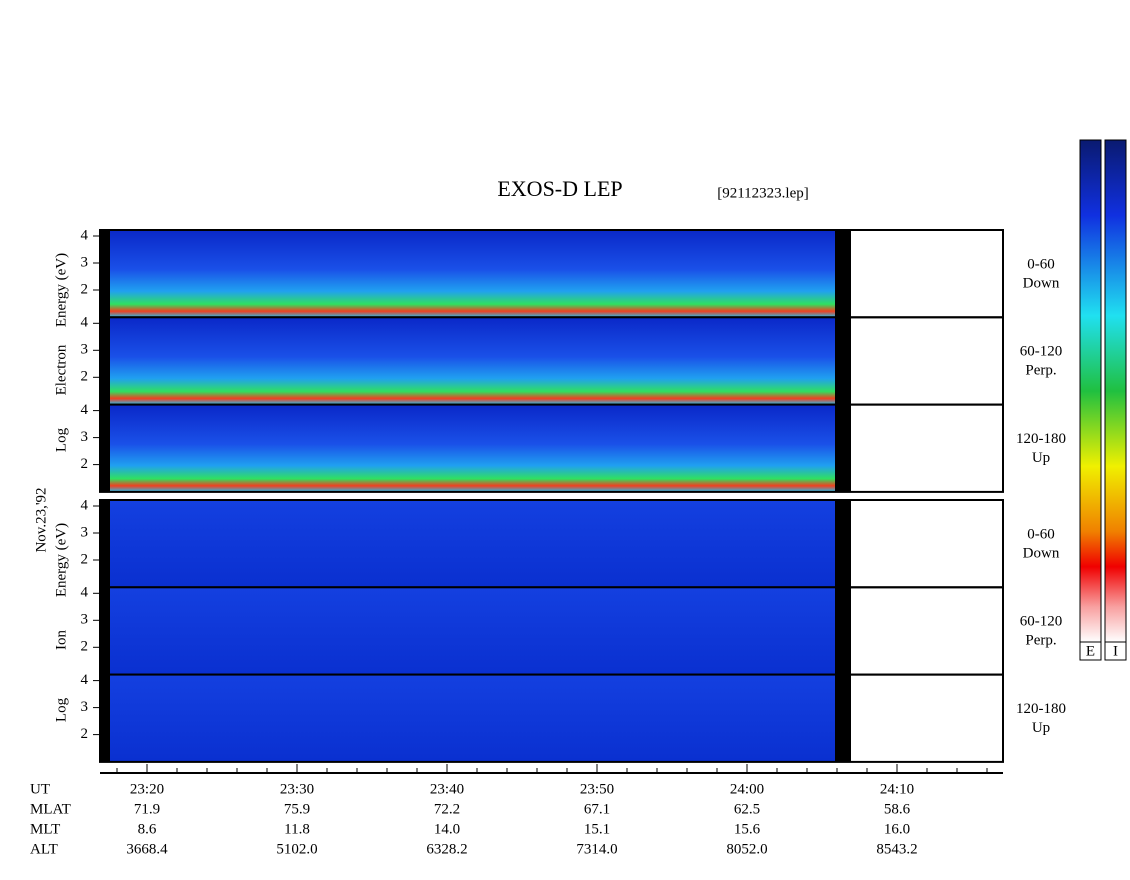  I want to click on row-value: 3668.4, so click(147, 849).